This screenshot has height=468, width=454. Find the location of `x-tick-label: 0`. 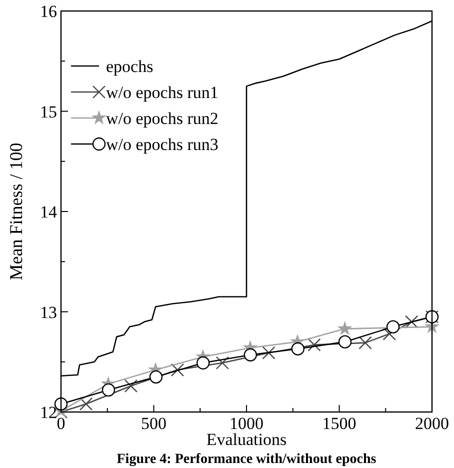

x-tick-label: 0 is located at coordinates (61, 423).